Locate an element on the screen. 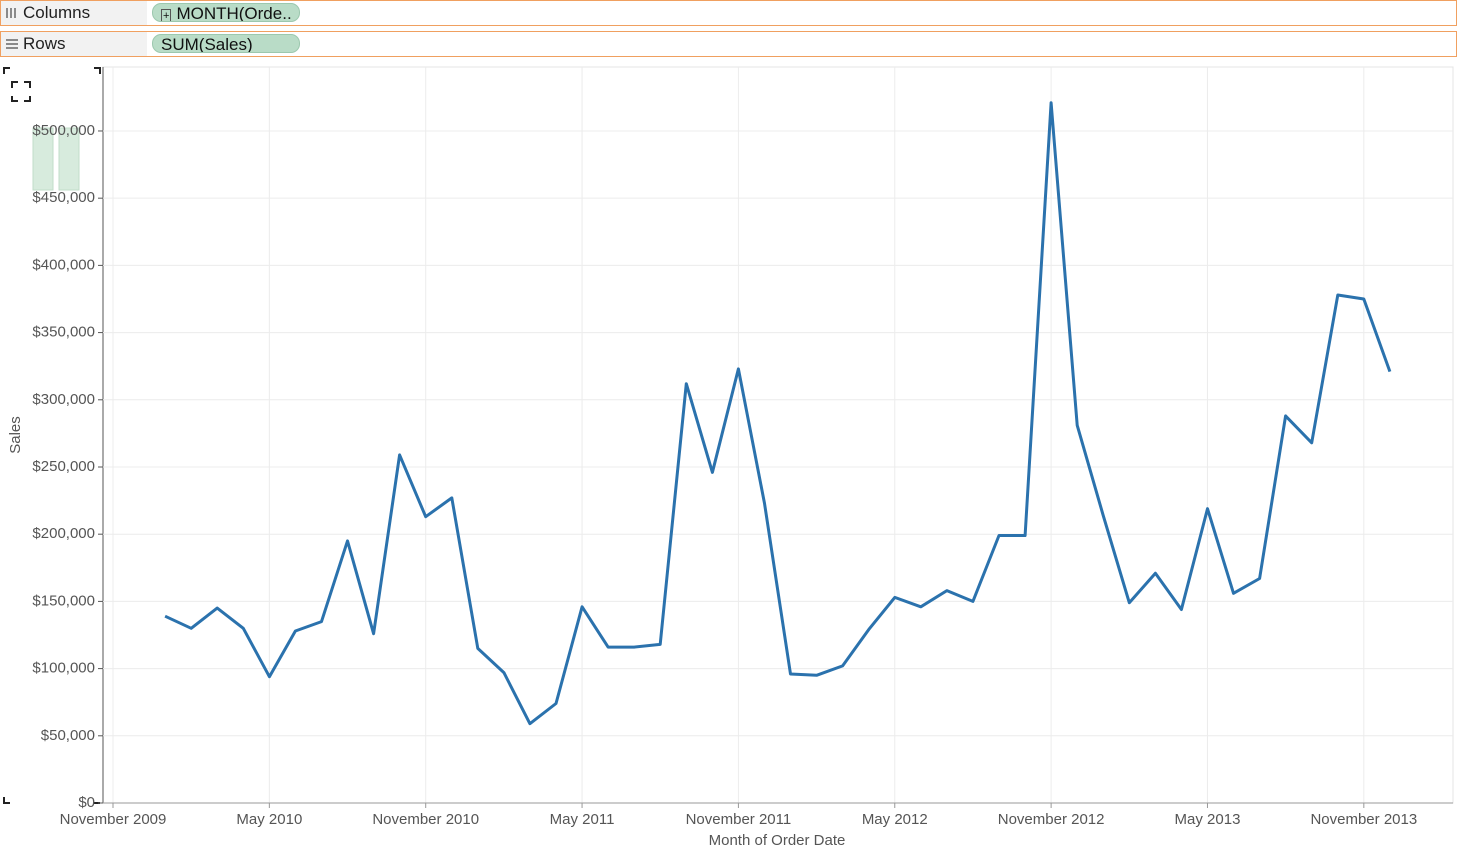  y-tick-label: $300,000 is located at coordinates (63, 399).